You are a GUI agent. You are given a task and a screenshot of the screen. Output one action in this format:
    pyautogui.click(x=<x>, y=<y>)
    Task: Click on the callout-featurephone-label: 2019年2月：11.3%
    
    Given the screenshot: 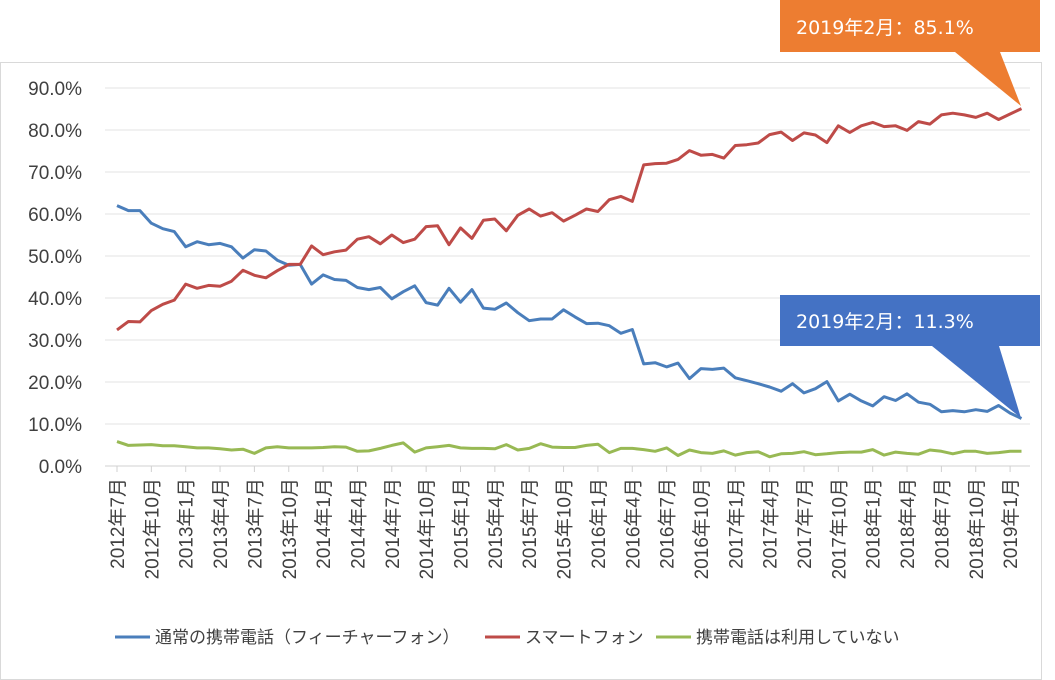 What is the action you would take?
    pyautogui.click(x=885, y=322)
    